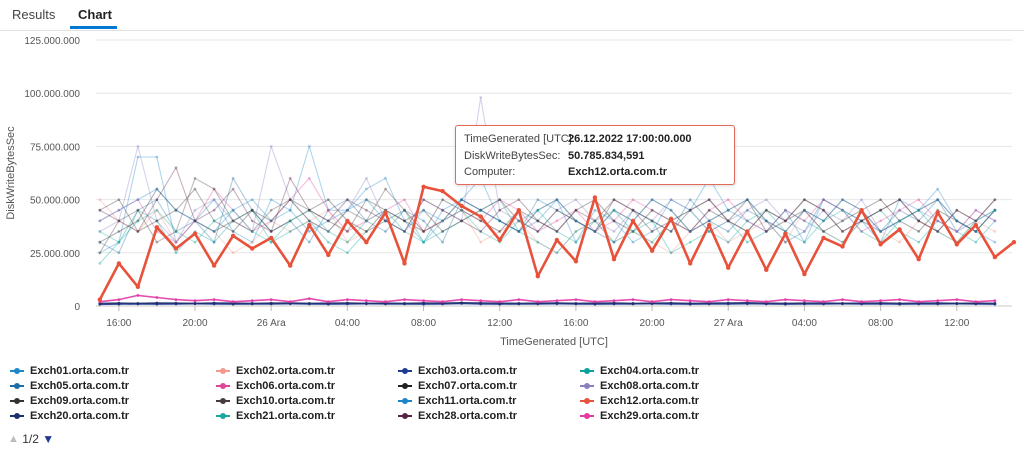  I want to click on series-line-Exch28.orta.com.tr, so click(547, 200).